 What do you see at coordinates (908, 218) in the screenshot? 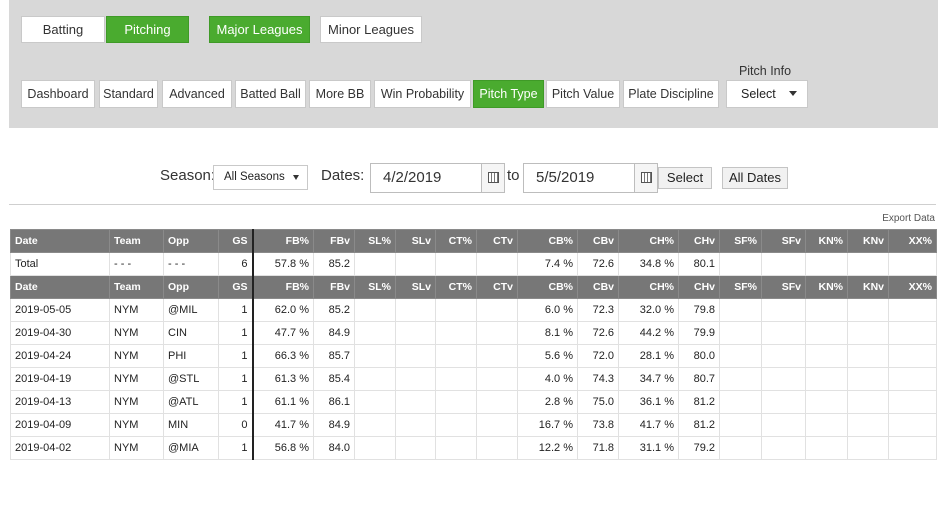
I see `export-data-link: Export Data` at bounding box center [908, 218].